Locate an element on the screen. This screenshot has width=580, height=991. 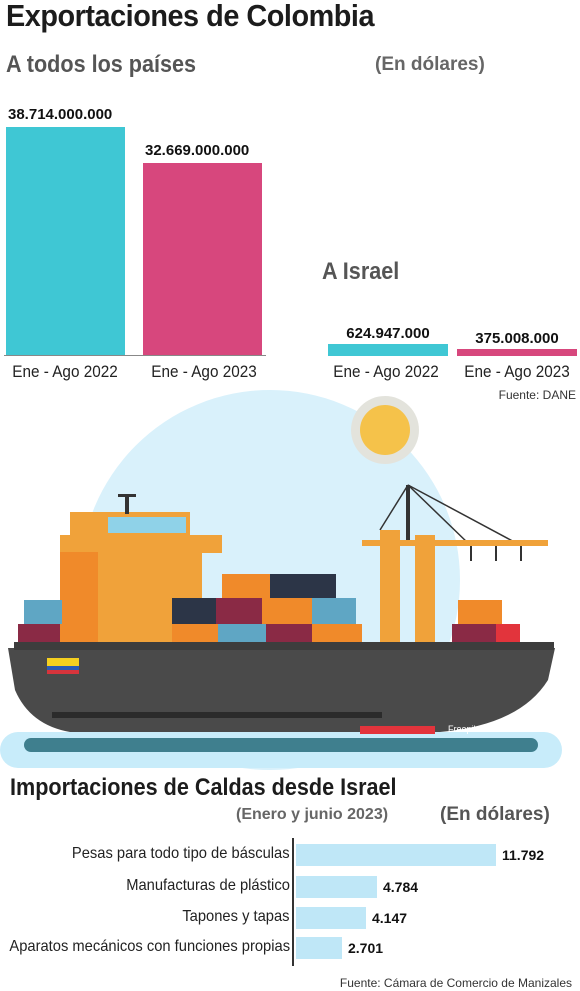
value-label-tapones: 4.147 is located at coordinates (390, 918).